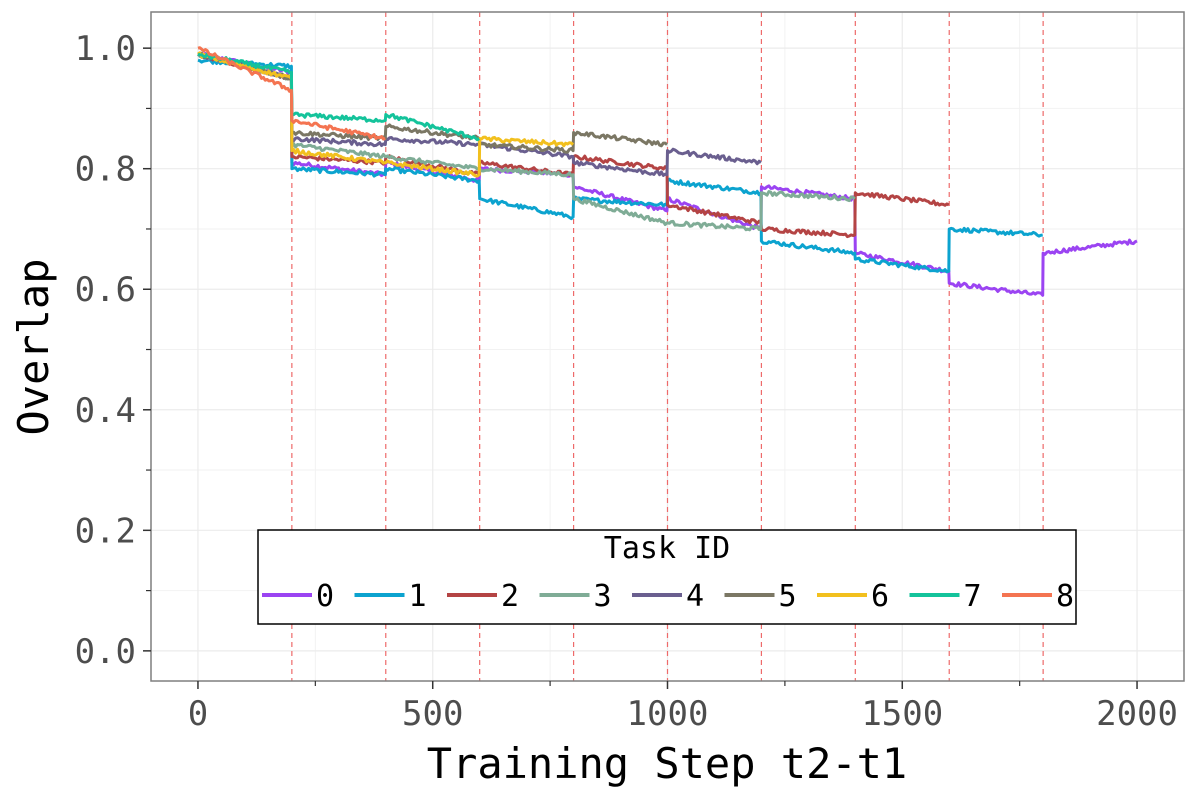 This screenshot has height=800, width=1200. What do you see at coordinates (667, 548) in the screenshot?
I see `legend-title: Task ID` at bounding box center [667, 548].